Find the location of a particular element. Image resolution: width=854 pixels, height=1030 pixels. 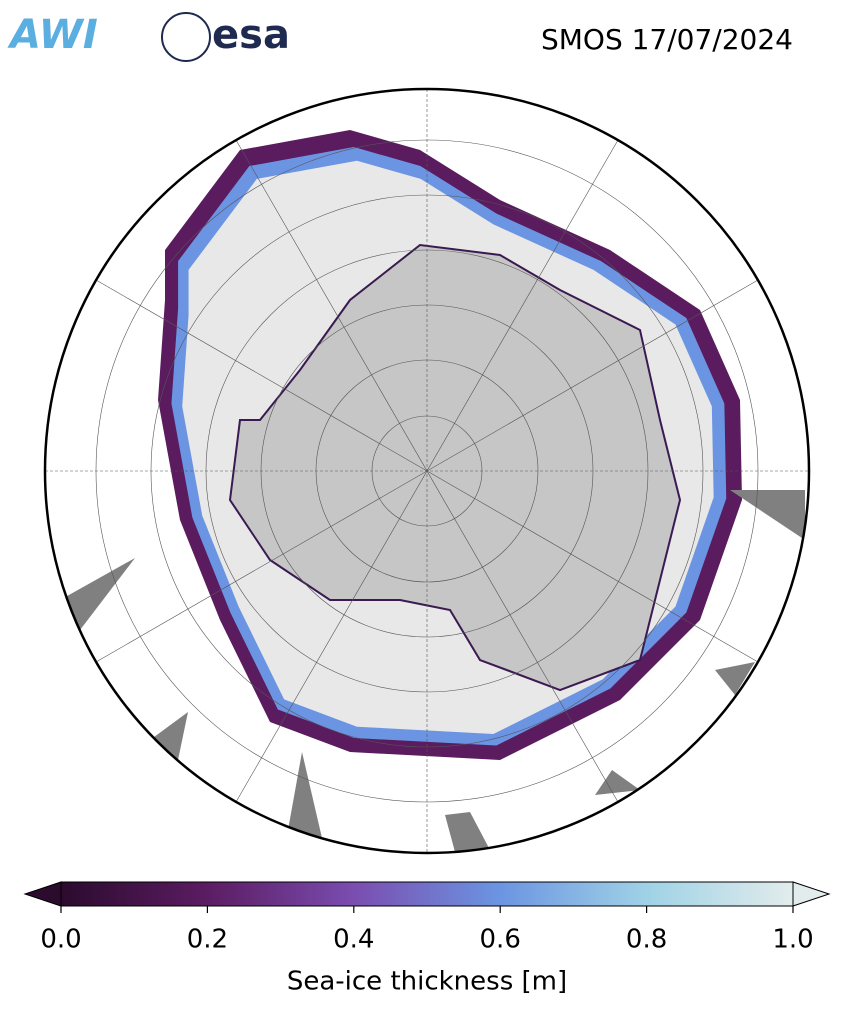

awi-logo: AWI is located at coordinates (52, 35).